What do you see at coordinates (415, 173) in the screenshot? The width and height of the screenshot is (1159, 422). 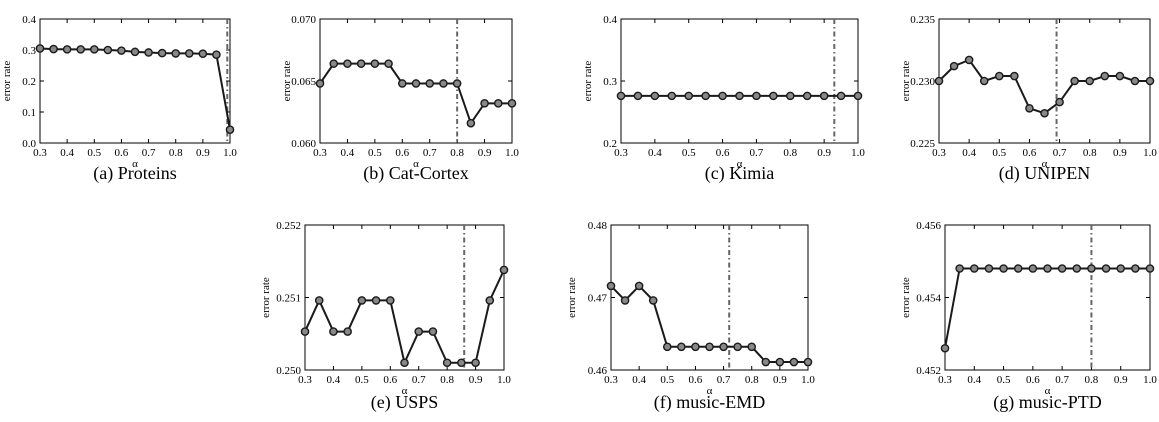 I see `subplot-caption: (b) Cat-Cortex` at bounding box center [415, 173].